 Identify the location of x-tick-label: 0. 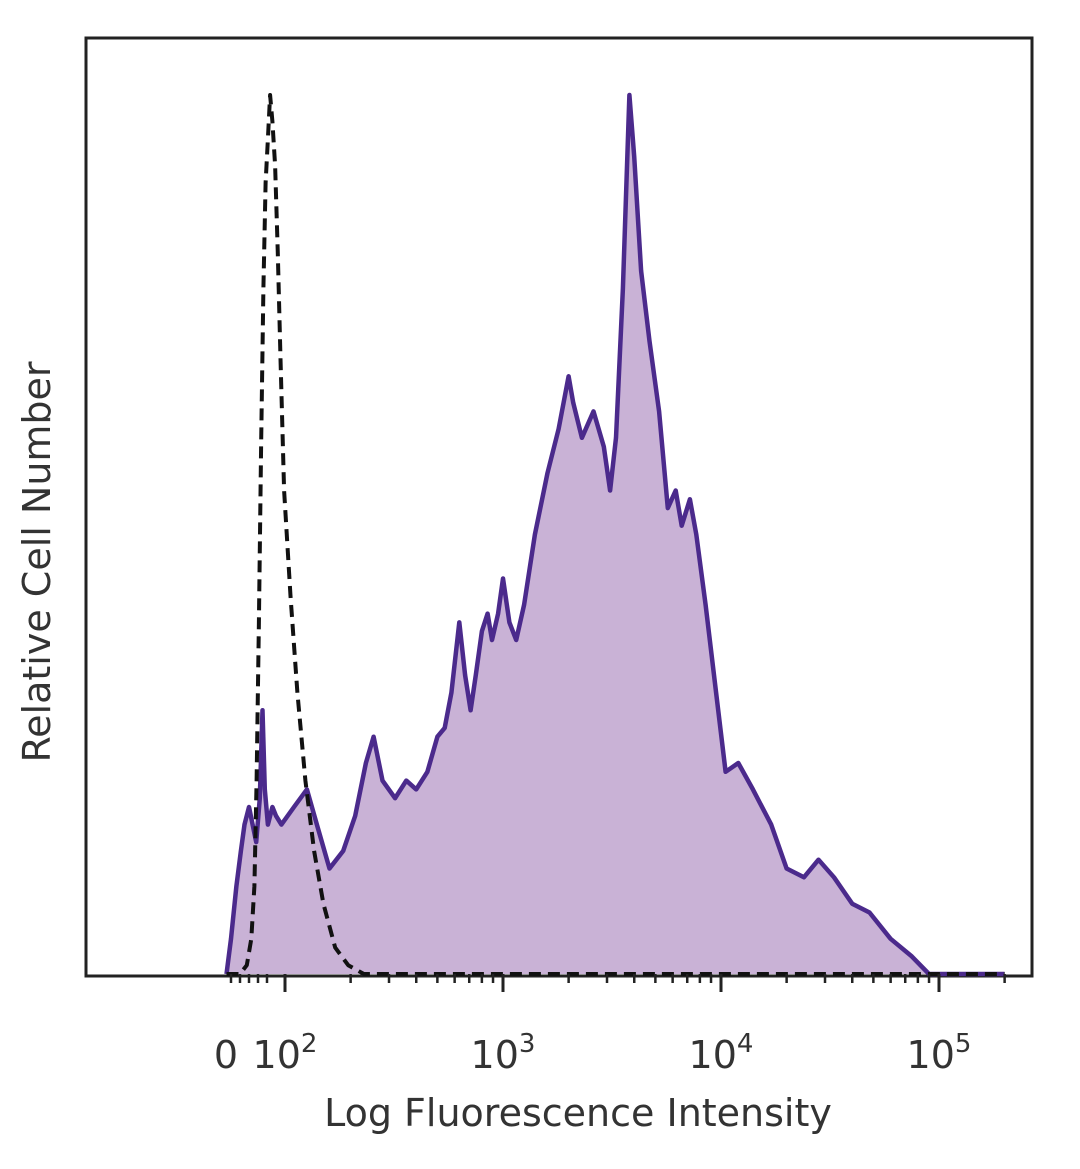
(226, 1055).